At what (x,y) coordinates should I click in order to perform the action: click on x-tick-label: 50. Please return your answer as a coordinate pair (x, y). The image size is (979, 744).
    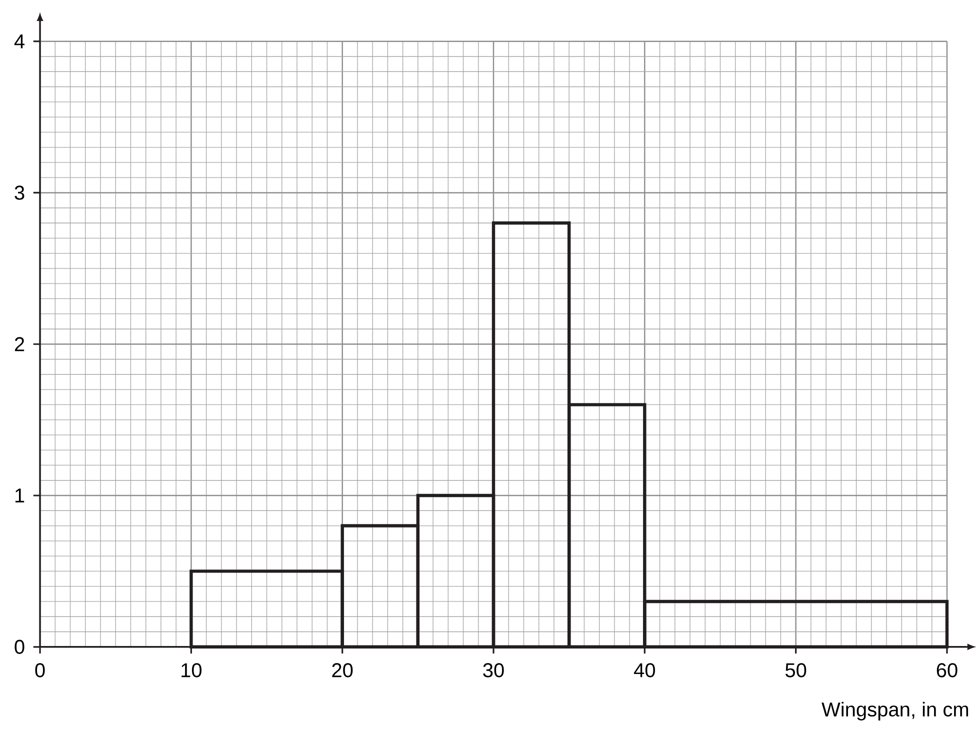
    Looking at the image, I should click on (795, 670).